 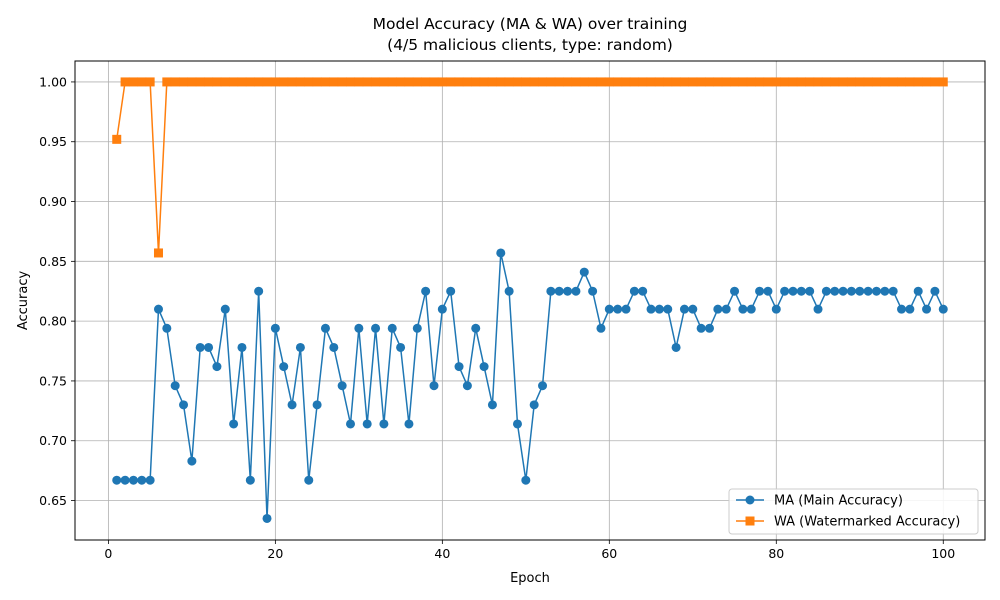 What do you see at coordinates (53, 201) in the screenshot?
I see `y-tick-label: 0.90` at bounding box center [53, 201].